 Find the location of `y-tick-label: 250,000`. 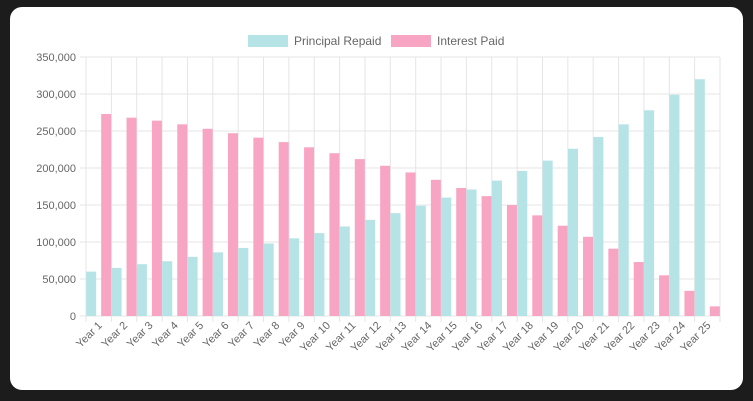

y-tick-label: 250,000 is located at coordinates (56, 132).